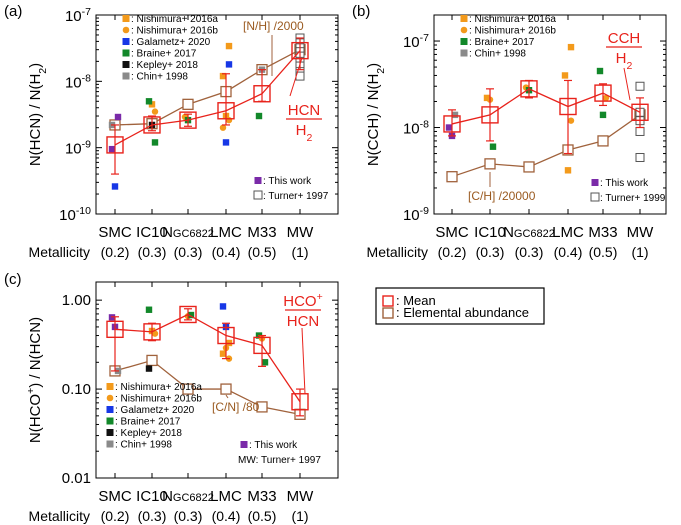 The image size is (681, 525). What do you see at coordinates (304, 110) in the screenshot?
I see `ratio-label-numerator: HCN` at bounding box center [304, 110].